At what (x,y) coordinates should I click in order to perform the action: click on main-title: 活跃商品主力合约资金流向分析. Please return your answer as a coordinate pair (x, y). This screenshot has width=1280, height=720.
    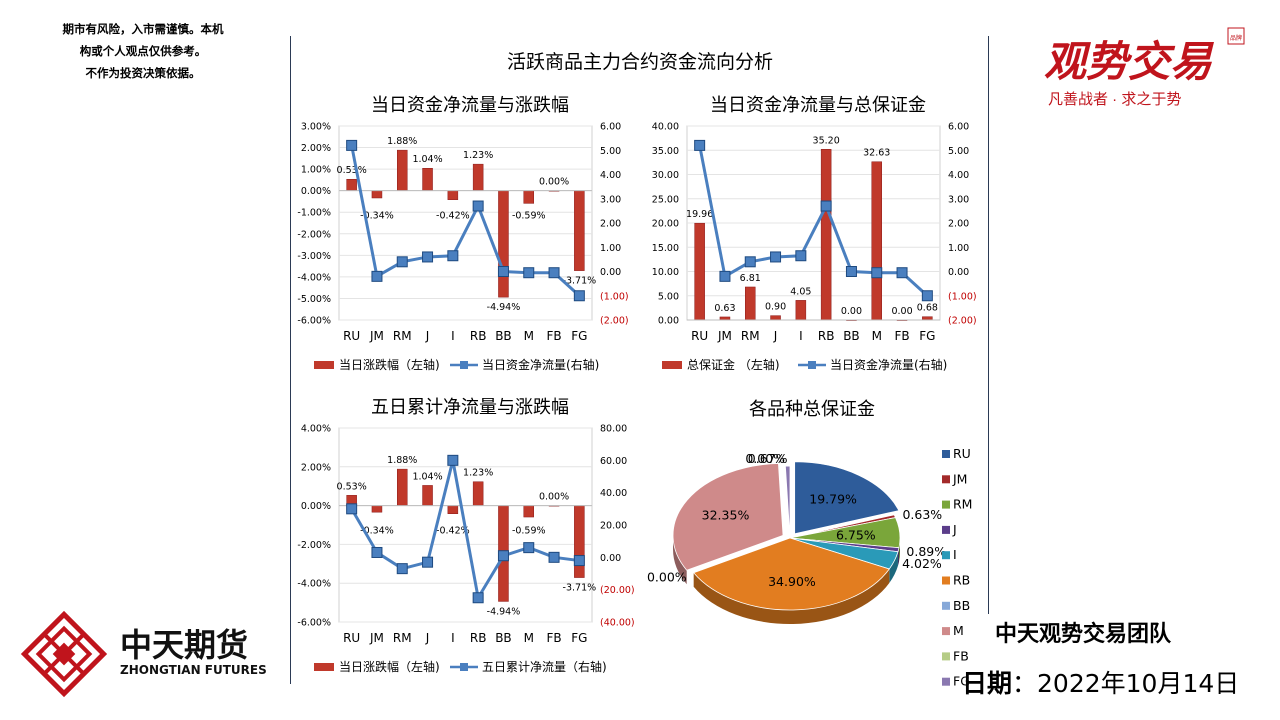
    Looking at the image, I should click on (639, 62).